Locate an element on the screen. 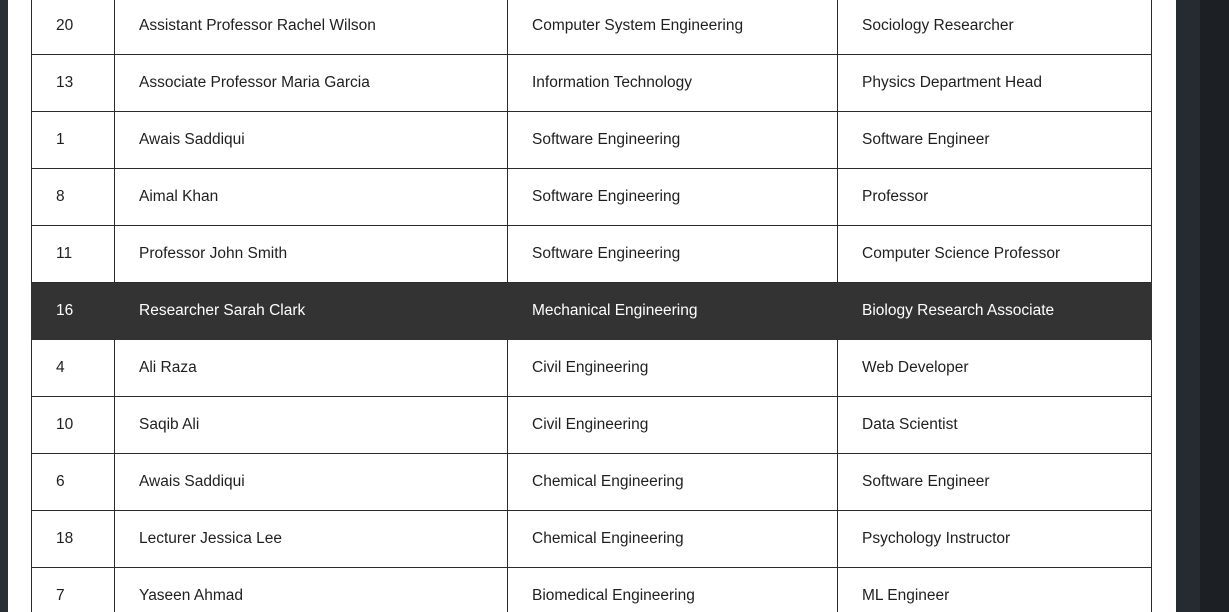 The height and width of the screenshot is (612, 1229). id-cell: 20 is located at coordinates (73, 27).